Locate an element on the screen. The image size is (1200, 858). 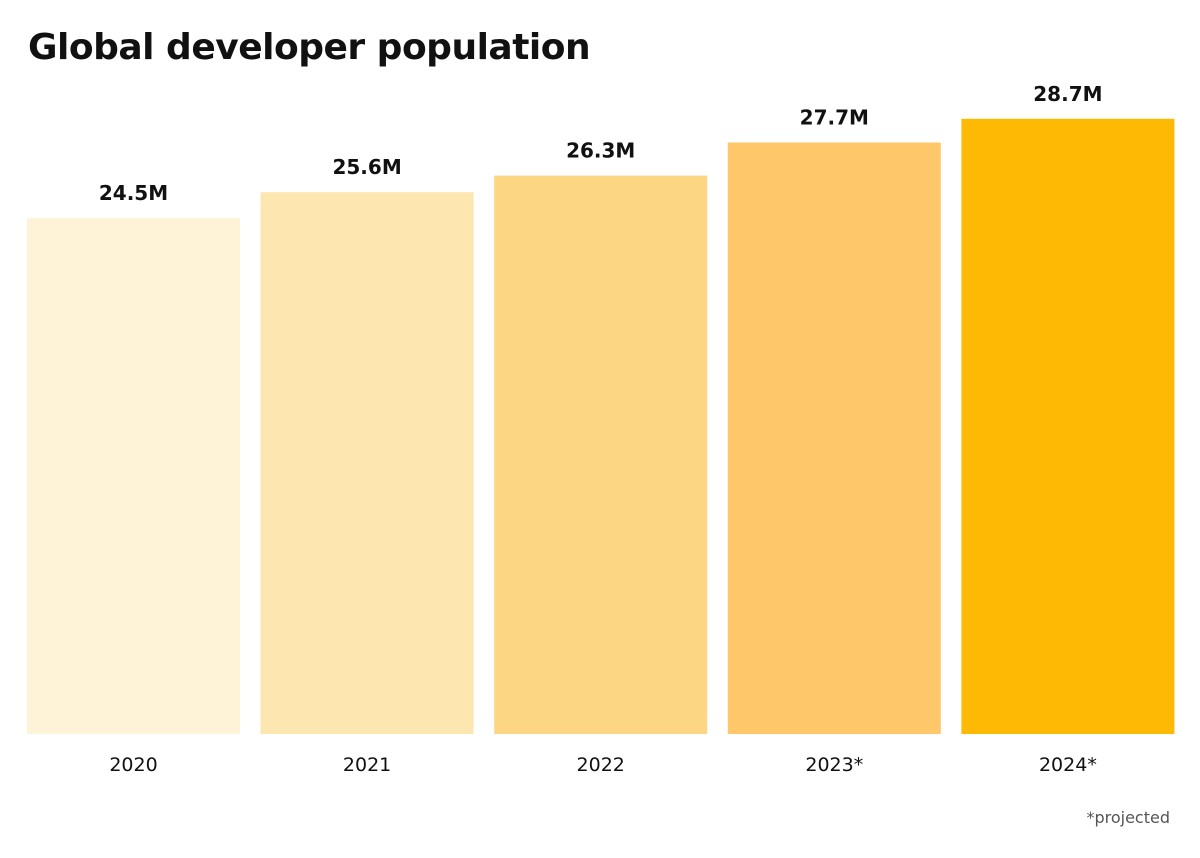
value-label-0: 24.5M is located at coordinates (133, 193).